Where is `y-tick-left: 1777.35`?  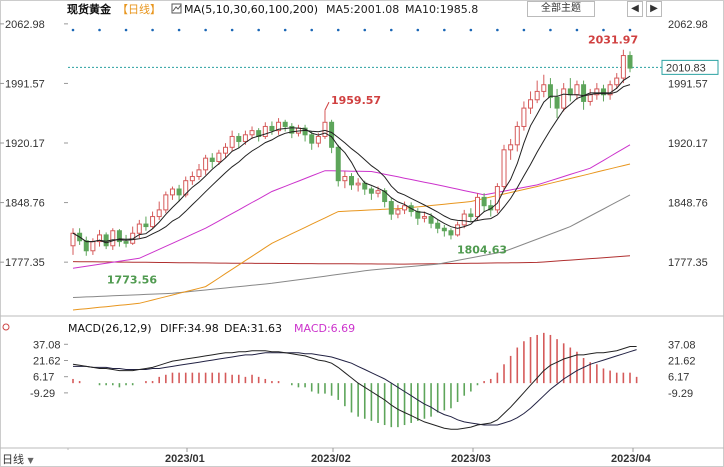 y-tick-left: 1777.35 is located at coordinates (25, 263).